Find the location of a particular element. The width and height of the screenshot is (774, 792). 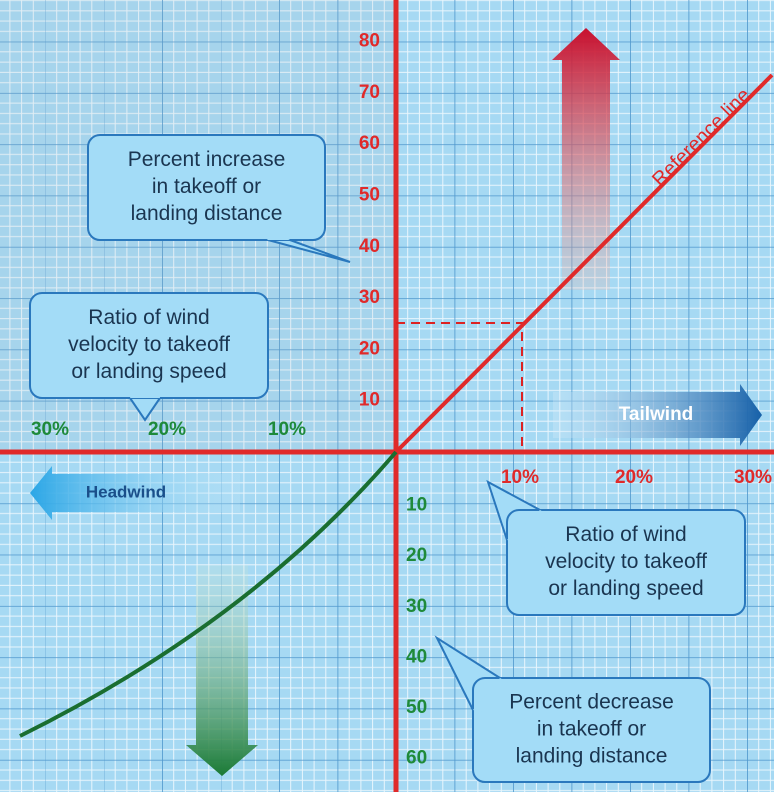

up-tick-label: 40 is located at coordinates (369, 246).